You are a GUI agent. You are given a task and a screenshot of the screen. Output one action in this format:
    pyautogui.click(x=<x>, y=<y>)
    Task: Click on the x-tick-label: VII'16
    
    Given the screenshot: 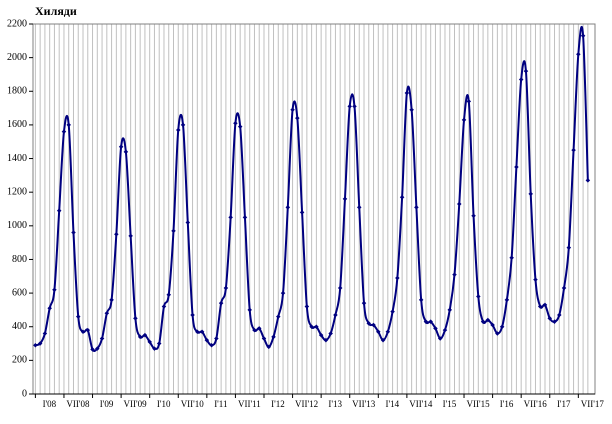 What is the action you would take?
    pyautogui.click(x=536, y=404)
    